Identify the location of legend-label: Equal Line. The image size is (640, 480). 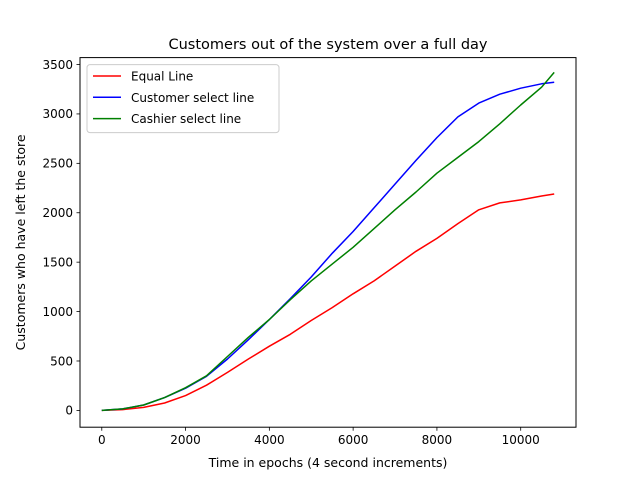
(162, 77).